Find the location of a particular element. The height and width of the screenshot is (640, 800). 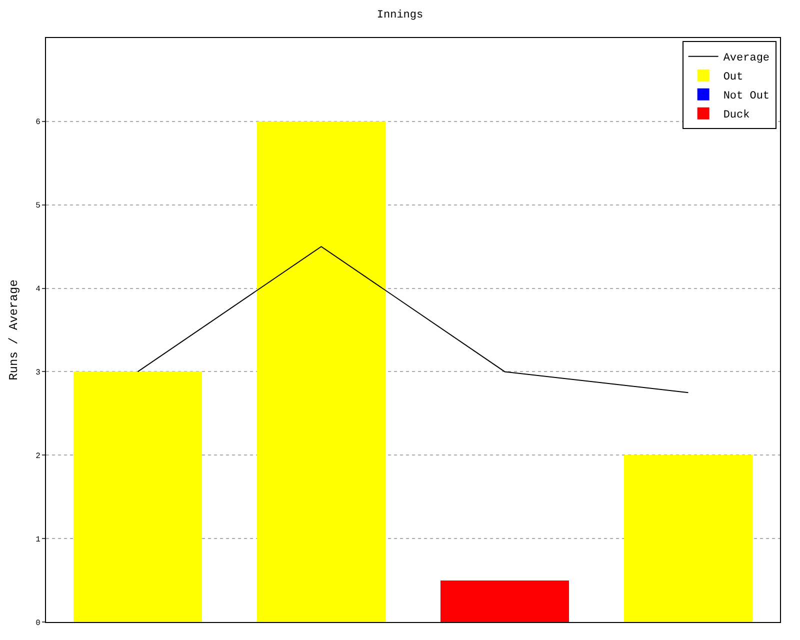

y-axis-title: Runs / Average is located at coordinates (13, 330).